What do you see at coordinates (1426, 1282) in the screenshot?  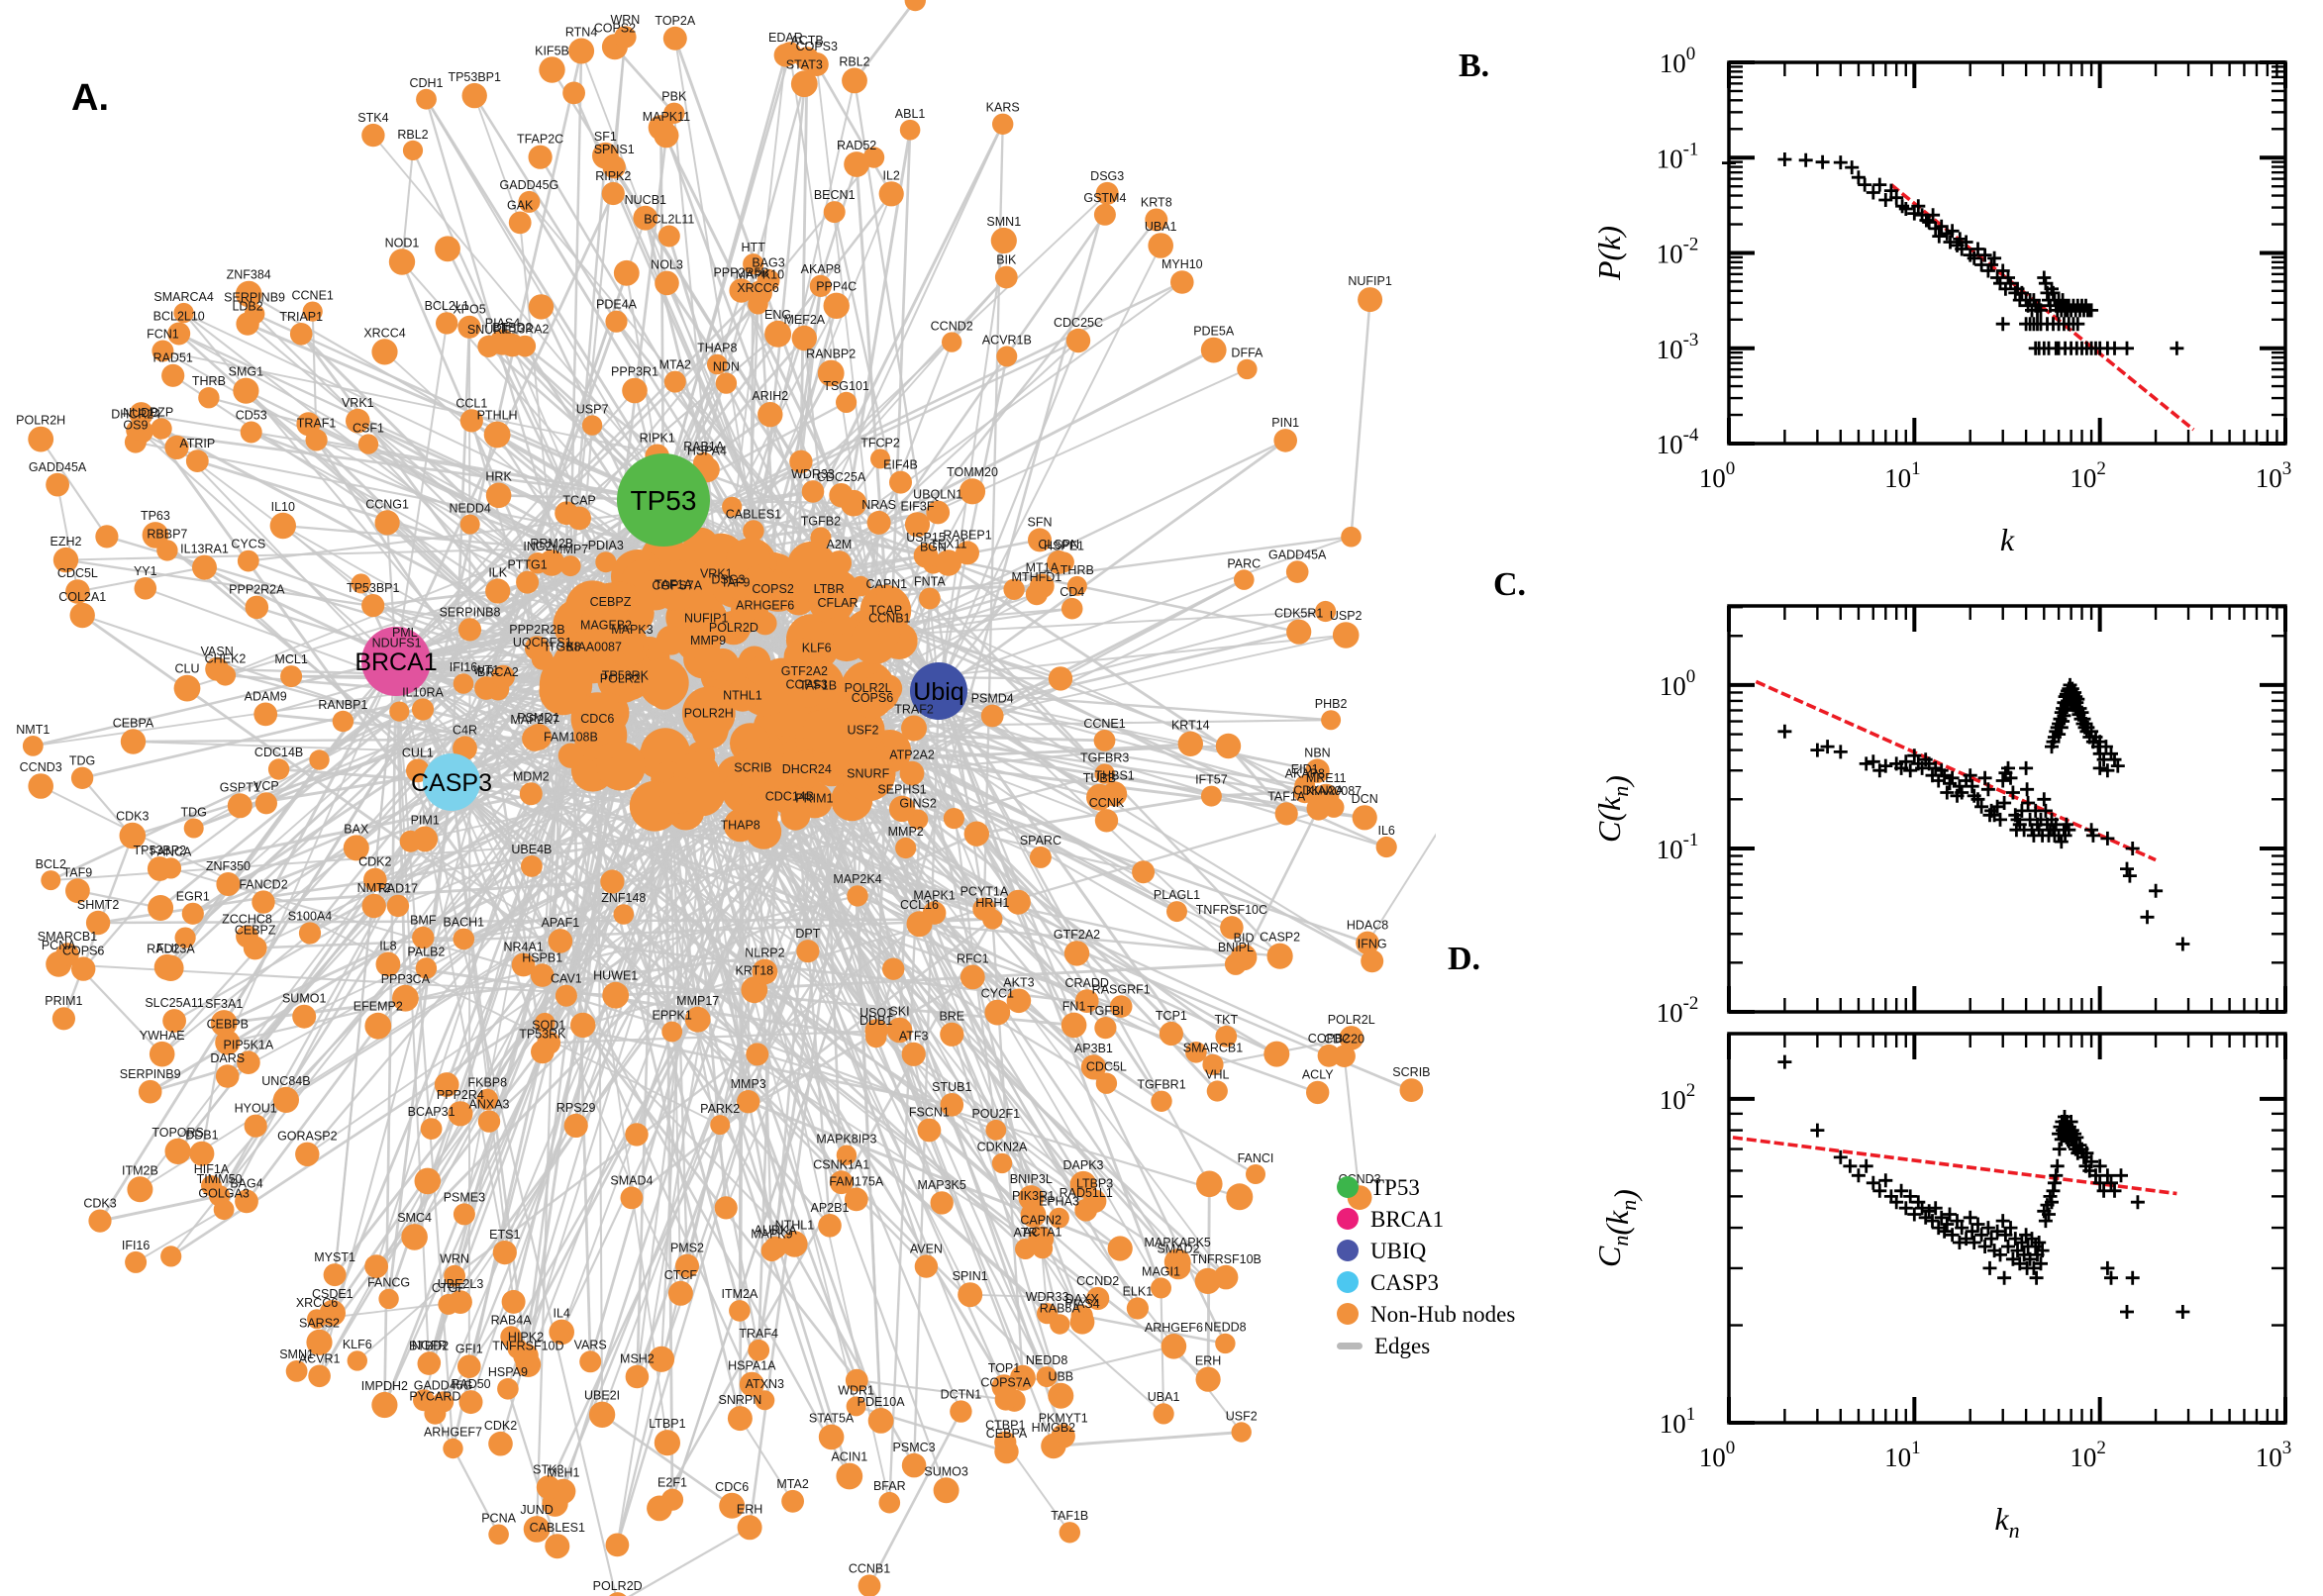 I see `legend-item-casp3: CASP3` at bounding box center [1426, 1282].